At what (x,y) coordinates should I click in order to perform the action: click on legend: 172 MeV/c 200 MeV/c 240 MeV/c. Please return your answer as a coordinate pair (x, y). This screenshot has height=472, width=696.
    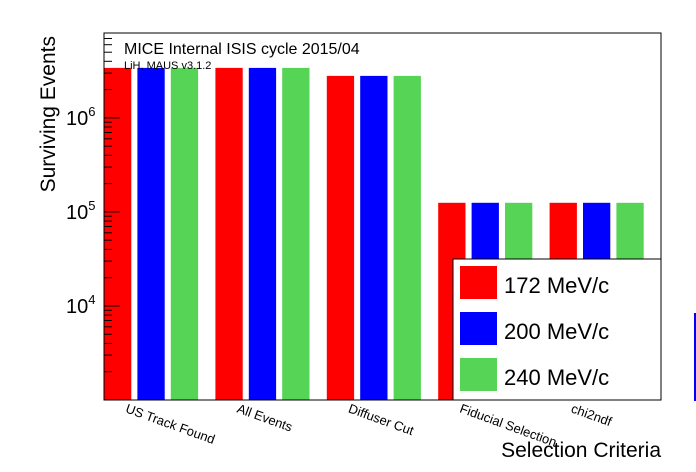
    Looking at the image, I should click on (557, 329).